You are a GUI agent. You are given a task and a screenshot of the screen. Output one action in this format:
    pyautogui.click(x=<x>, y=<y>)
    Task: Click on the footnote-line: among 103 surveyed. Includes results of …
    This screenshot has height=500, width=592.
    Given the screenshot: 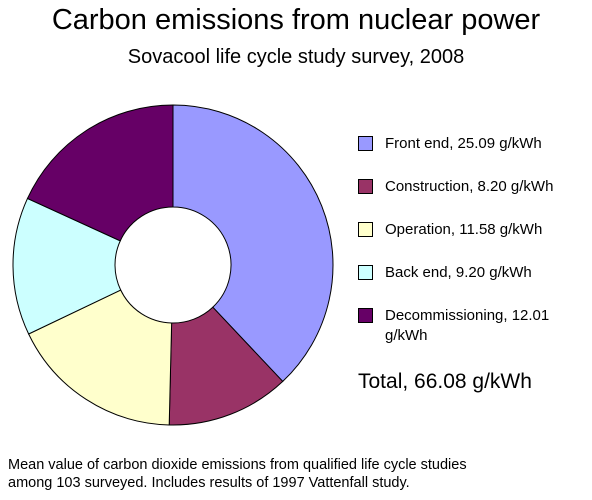 What is the action you would take?
    pyautogui.click(x=209, y=483)
    